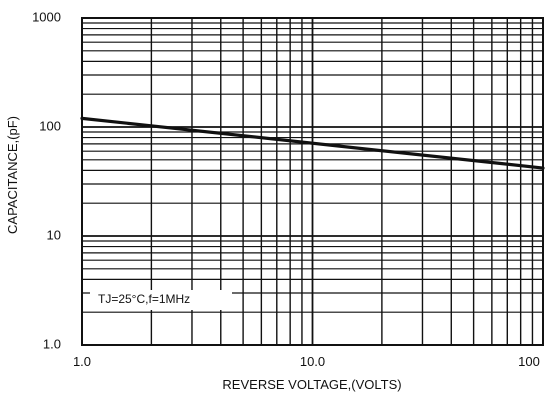  I want to click on y-tick-labels: 1.0 10 100 1000, so click(46, 180).